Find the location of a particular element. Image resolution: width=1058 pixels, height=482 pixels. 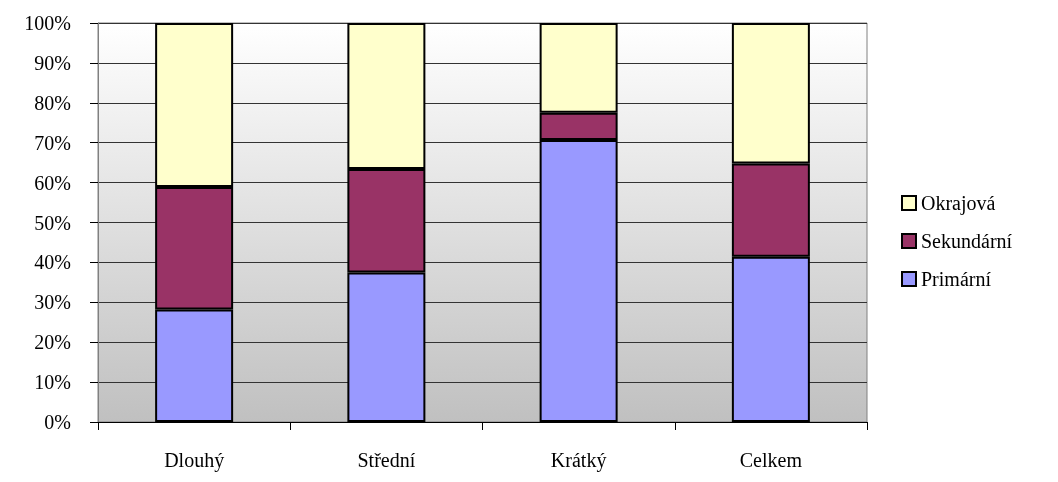

y-tick-label: 80% is located at coordinates (52, 102).